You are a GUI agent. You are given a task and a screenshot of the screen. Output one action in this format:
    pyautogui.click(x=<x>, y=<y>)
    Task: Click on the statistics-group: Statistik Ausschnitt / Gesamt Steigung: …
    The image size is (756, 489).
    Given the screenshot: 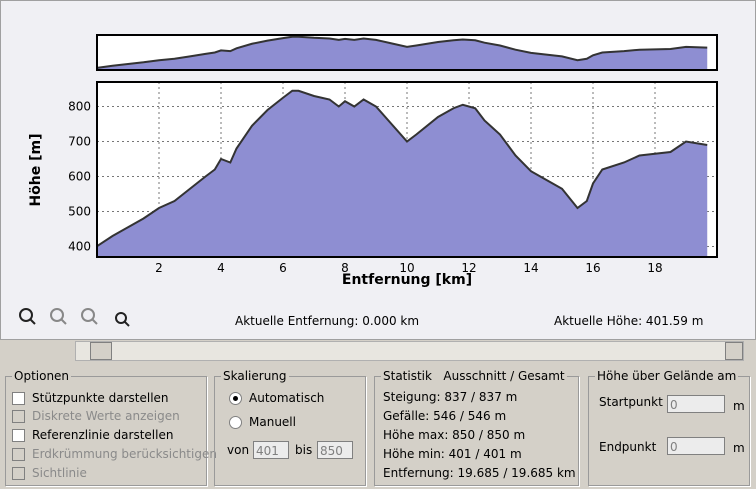 What is the action you would take?
    pyautogui.click(x=476, y=427)
    